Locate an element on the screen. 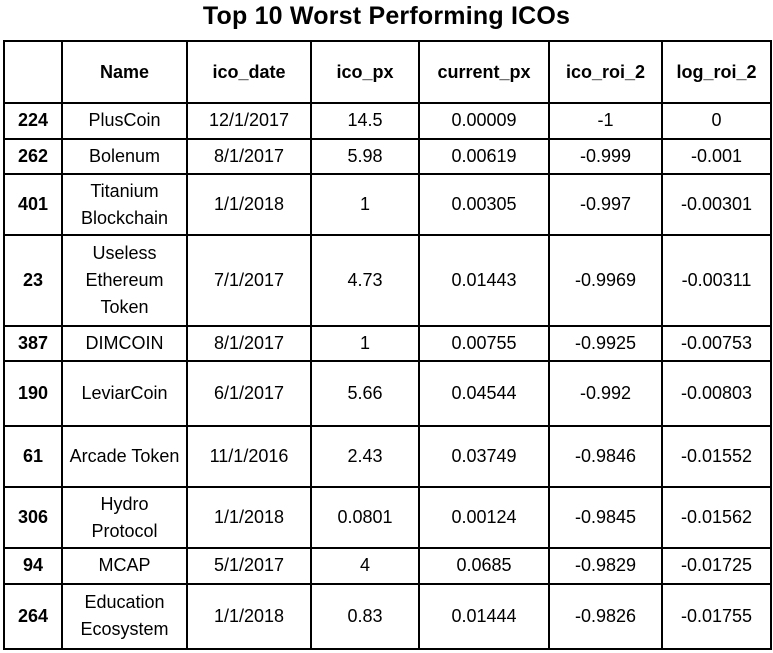 Image resolution: width=773 pixels, height=653 pixels. row-ico-px: 14.5 is located at coordinates (365, 121).